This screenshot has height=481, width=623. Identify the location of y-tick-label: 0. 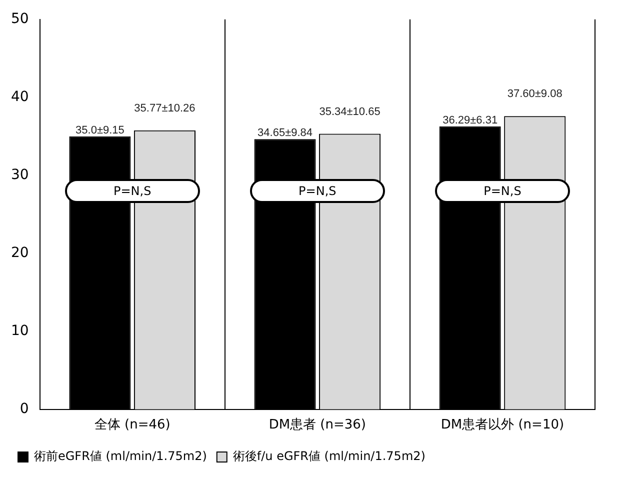
(24, 409).